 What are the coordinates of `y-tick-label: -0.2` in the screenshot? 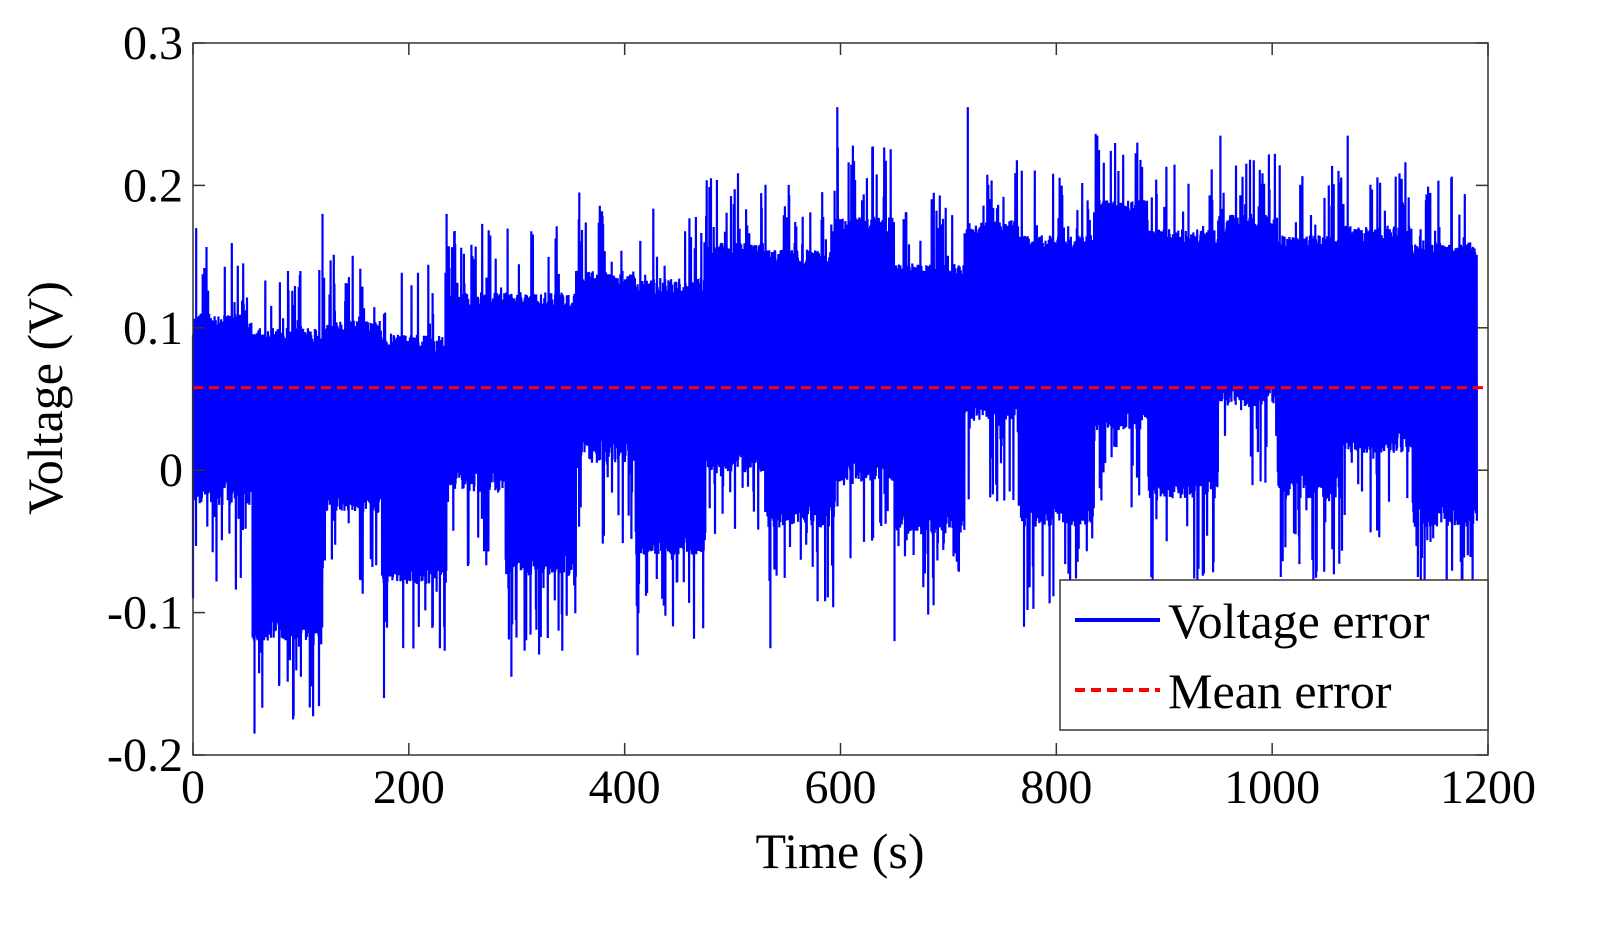 It's located at (145, 755).